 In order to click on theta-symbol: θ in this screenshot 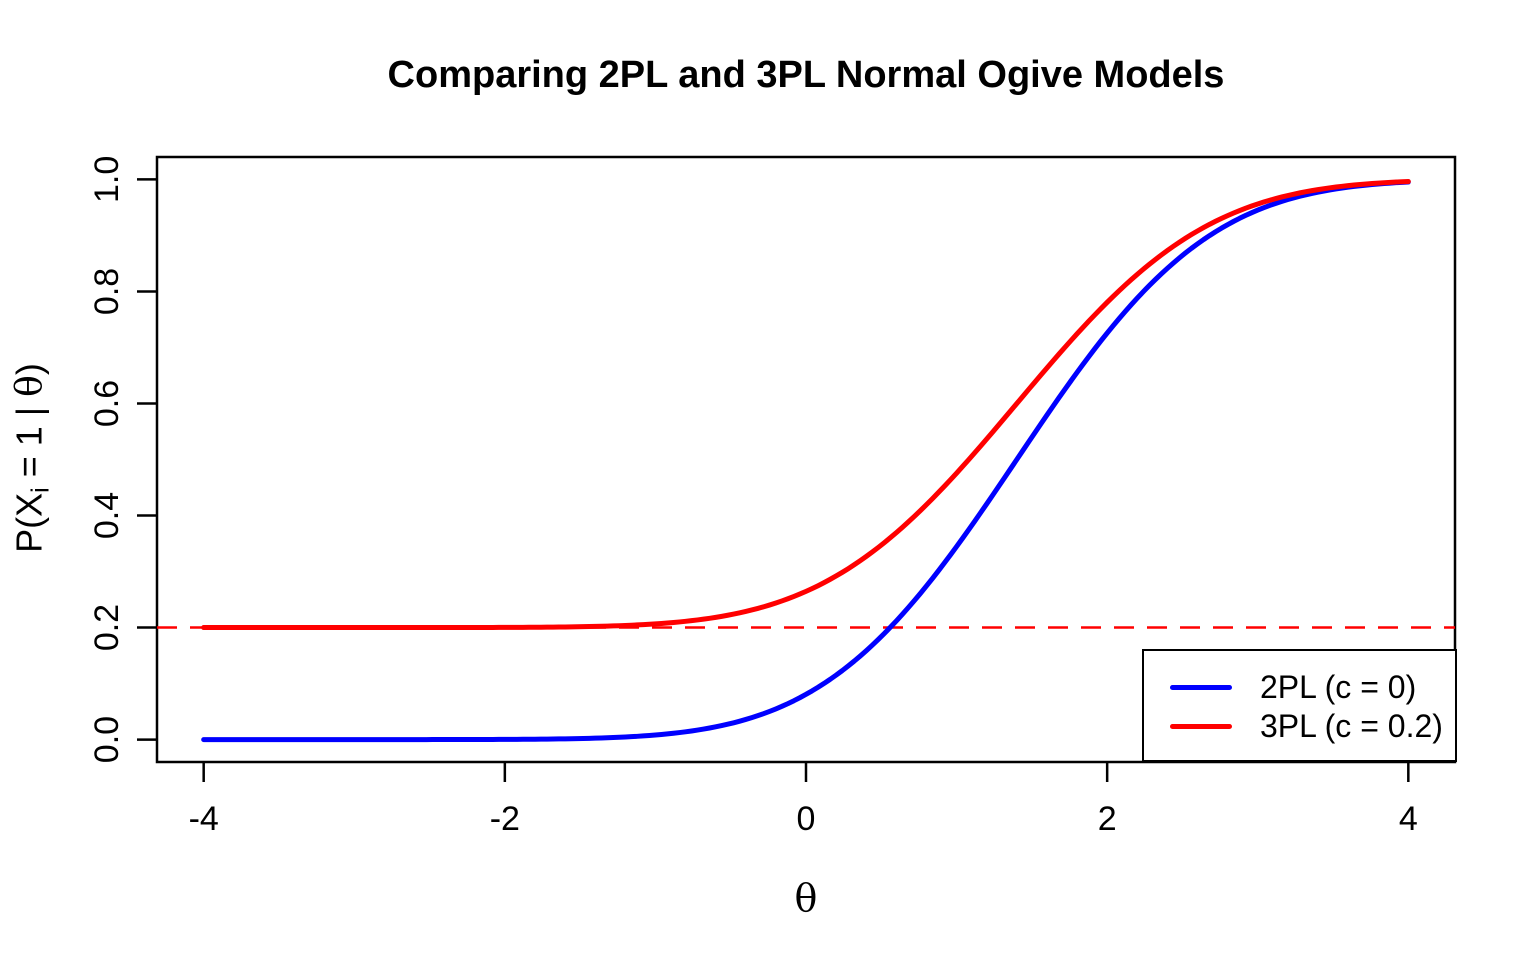, I will do `click(806, 898)`.